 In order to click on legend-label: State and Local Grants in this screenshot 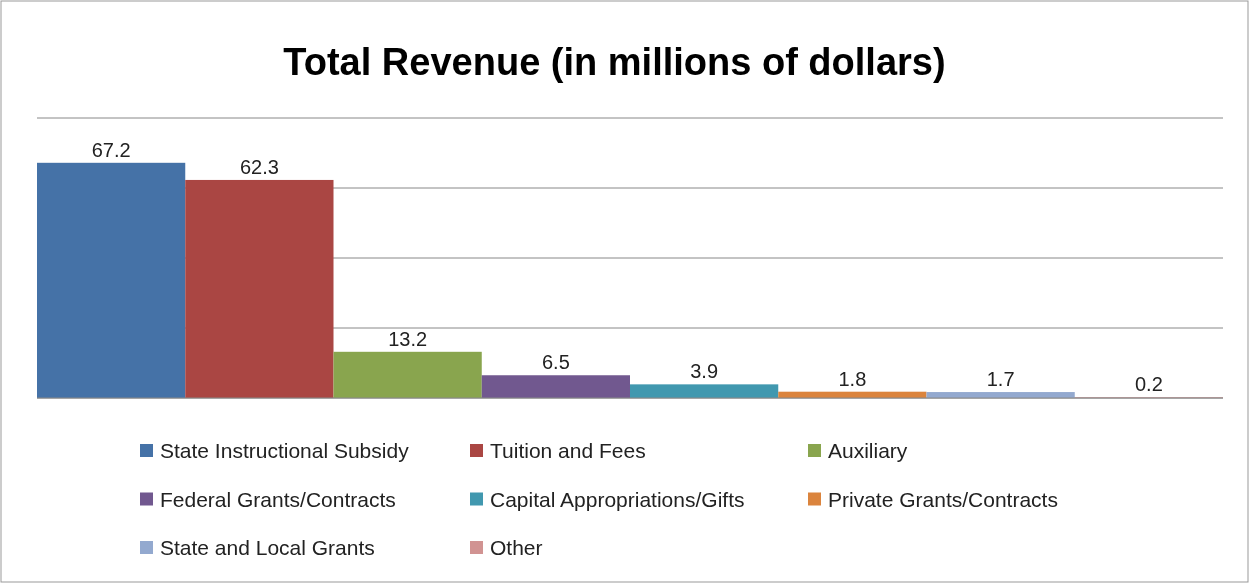, I will do `click(267, 547)`.